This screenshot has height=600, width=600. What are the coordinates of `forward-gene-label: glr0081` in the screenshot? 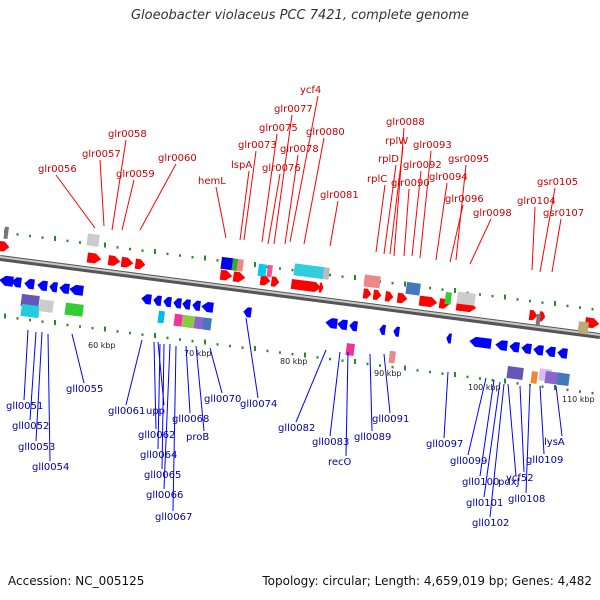 It's located at (339, 195).